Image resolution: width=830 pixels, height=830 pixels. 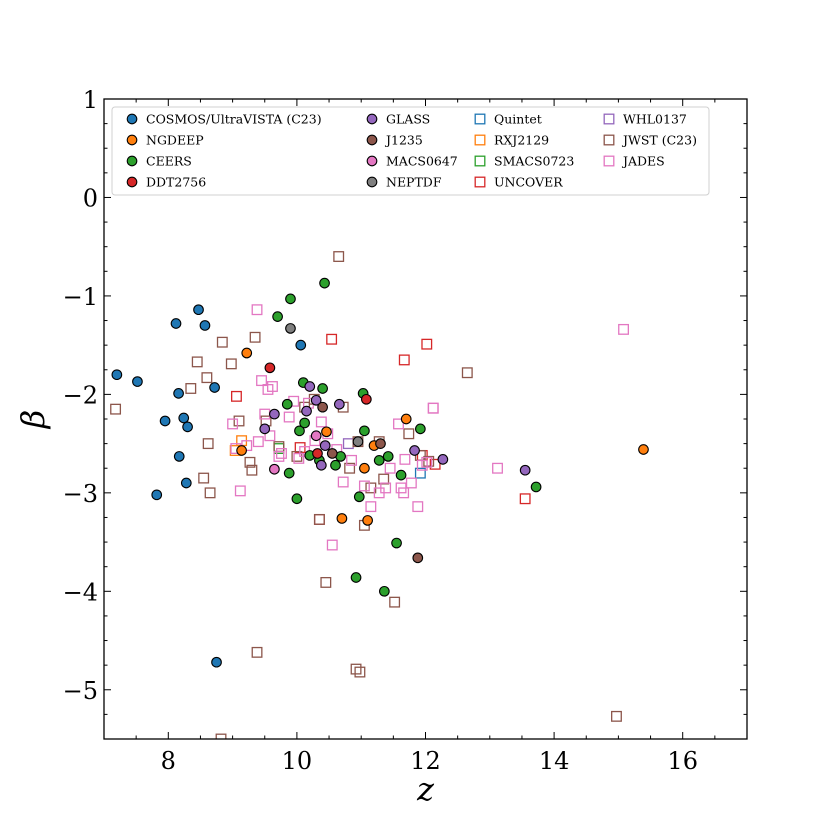 I want to click on y-tick-label: −5, so click(x=80, y=691).